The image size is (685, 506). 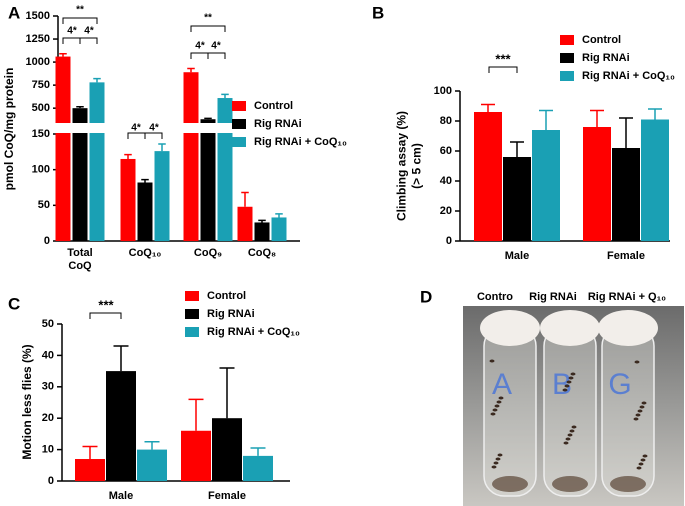 What do you see at coordinates (426, 296) in the screenshot?
I see `panel-letter: D` at bounding box center [426, 296].